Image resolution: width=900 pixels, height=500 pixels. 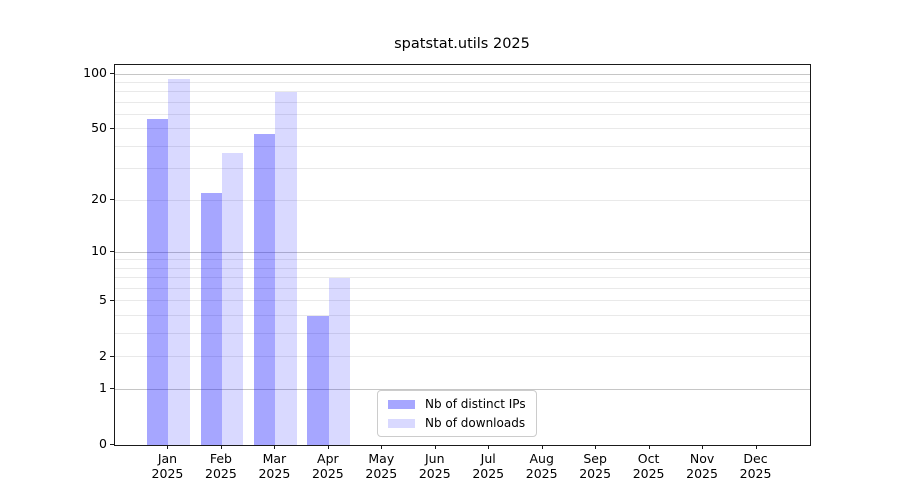 I want to click on x-tick-label: Oct 2025, so click(x=648, y=466).